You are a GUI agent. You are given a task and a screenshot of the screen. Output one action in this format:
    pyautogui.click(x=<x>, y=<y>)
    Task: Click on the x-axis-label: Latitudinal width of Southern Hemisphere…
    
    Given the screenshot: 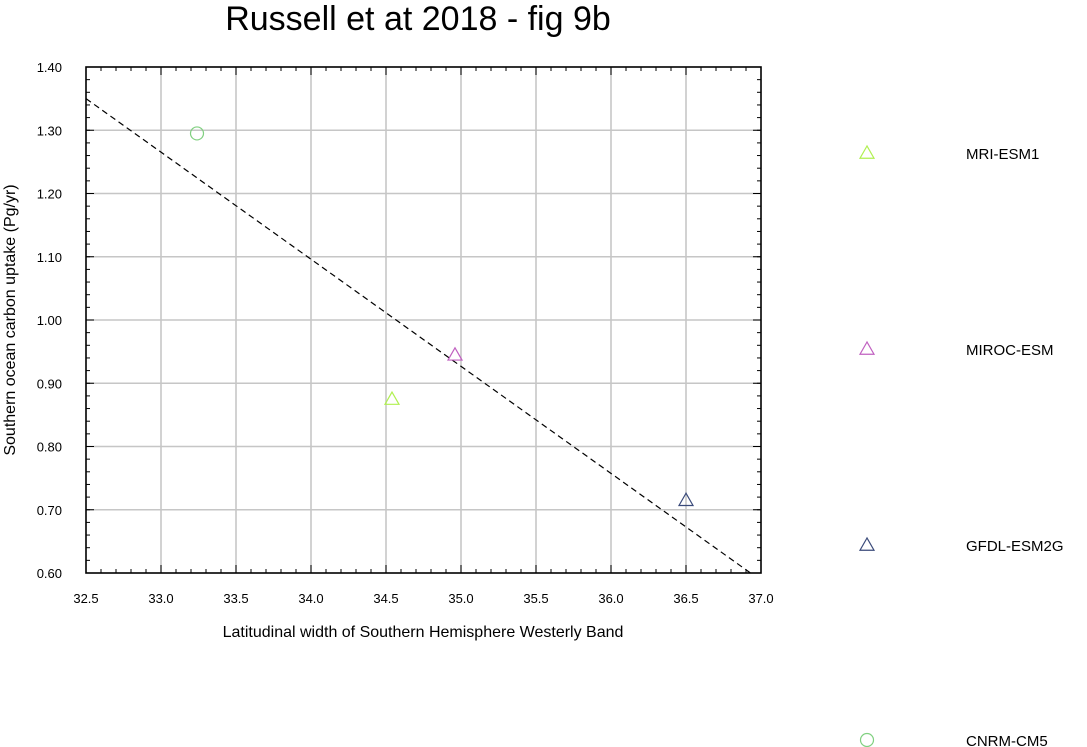 What is the action you would take?
    pyautogui.click(x=423, y=632)
    